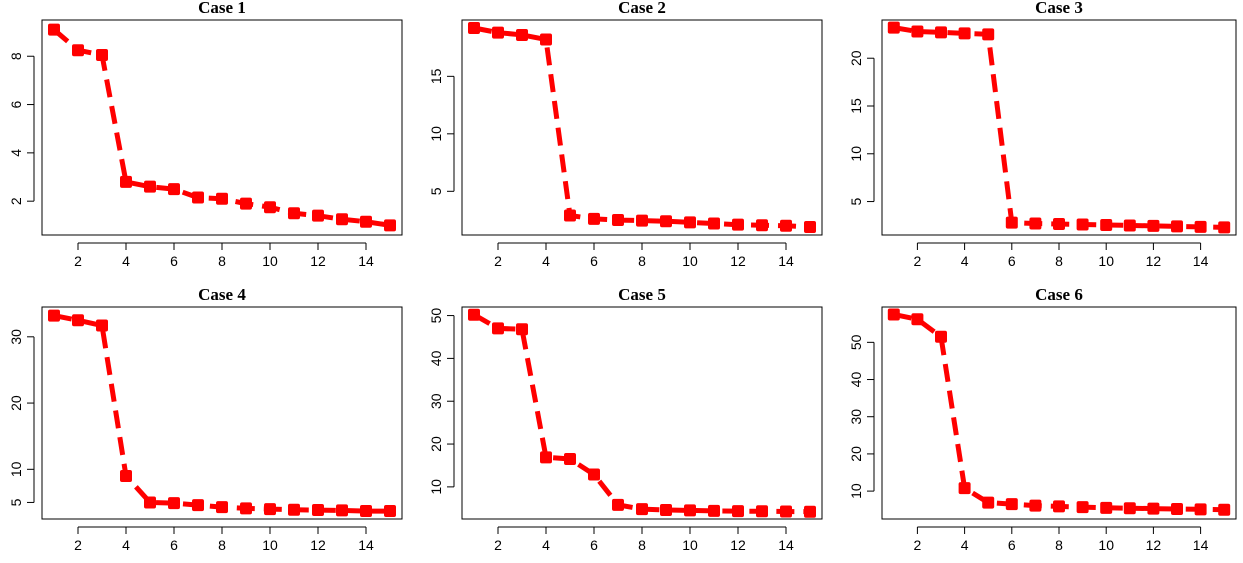 The height and width of the screenshot is (563, 1243). What do you see at coordinates (318, 261) in the screenshot?
I see `x-tick-label: 12` at bounding box center [318, 261].